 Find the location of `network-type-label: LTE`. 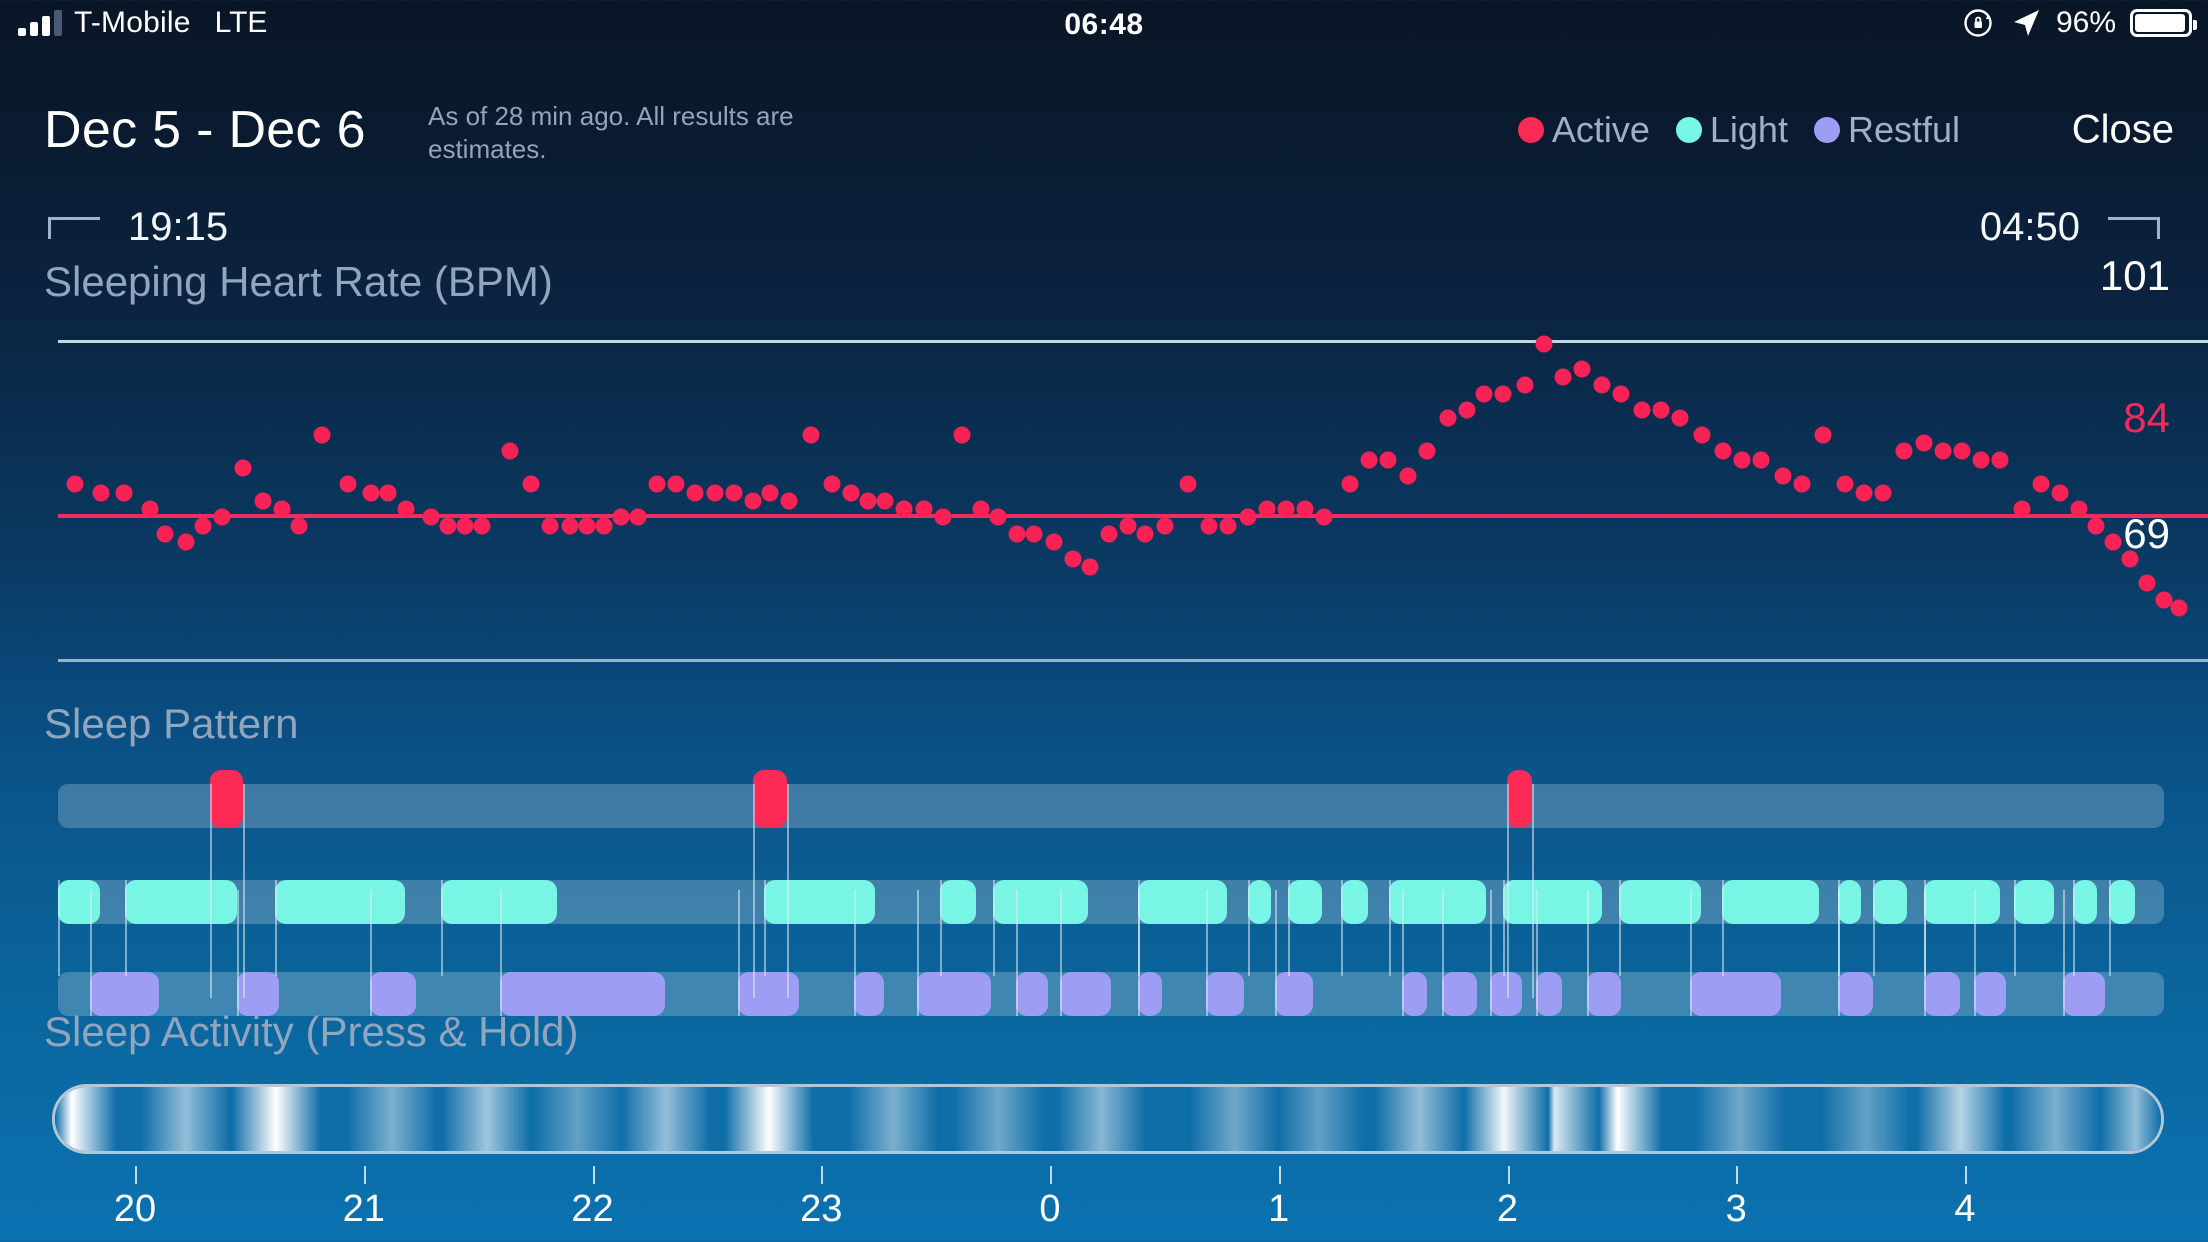

network-type-label: LTE is located at coordinates (241, 22).